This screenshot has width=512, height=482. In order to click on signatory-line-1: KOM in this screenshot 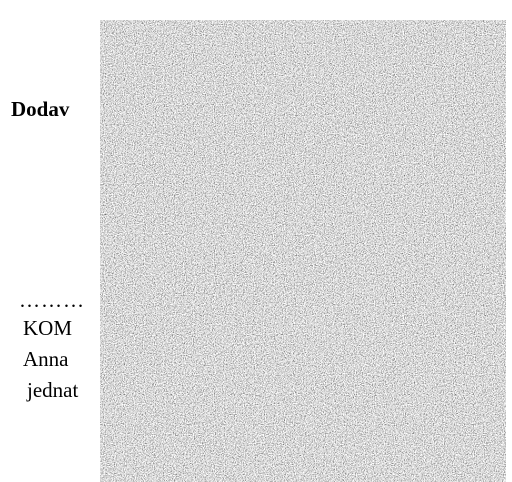, I will do `click(48, 328)`.